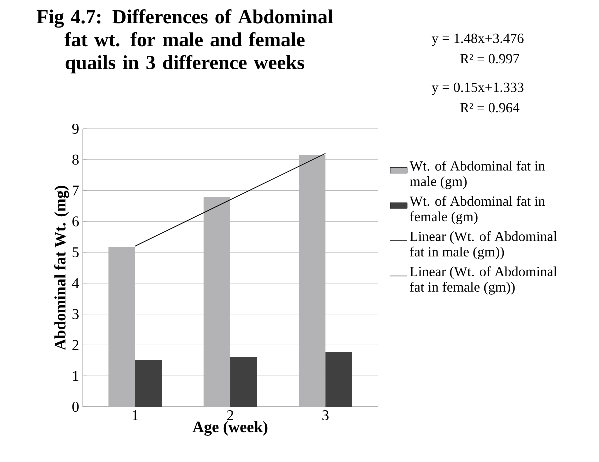 This screenshot has height=462, width=599. I want to click on legend-label: Linear (Wt. of Abdominal fat in male (gm)), so click(484, 245).